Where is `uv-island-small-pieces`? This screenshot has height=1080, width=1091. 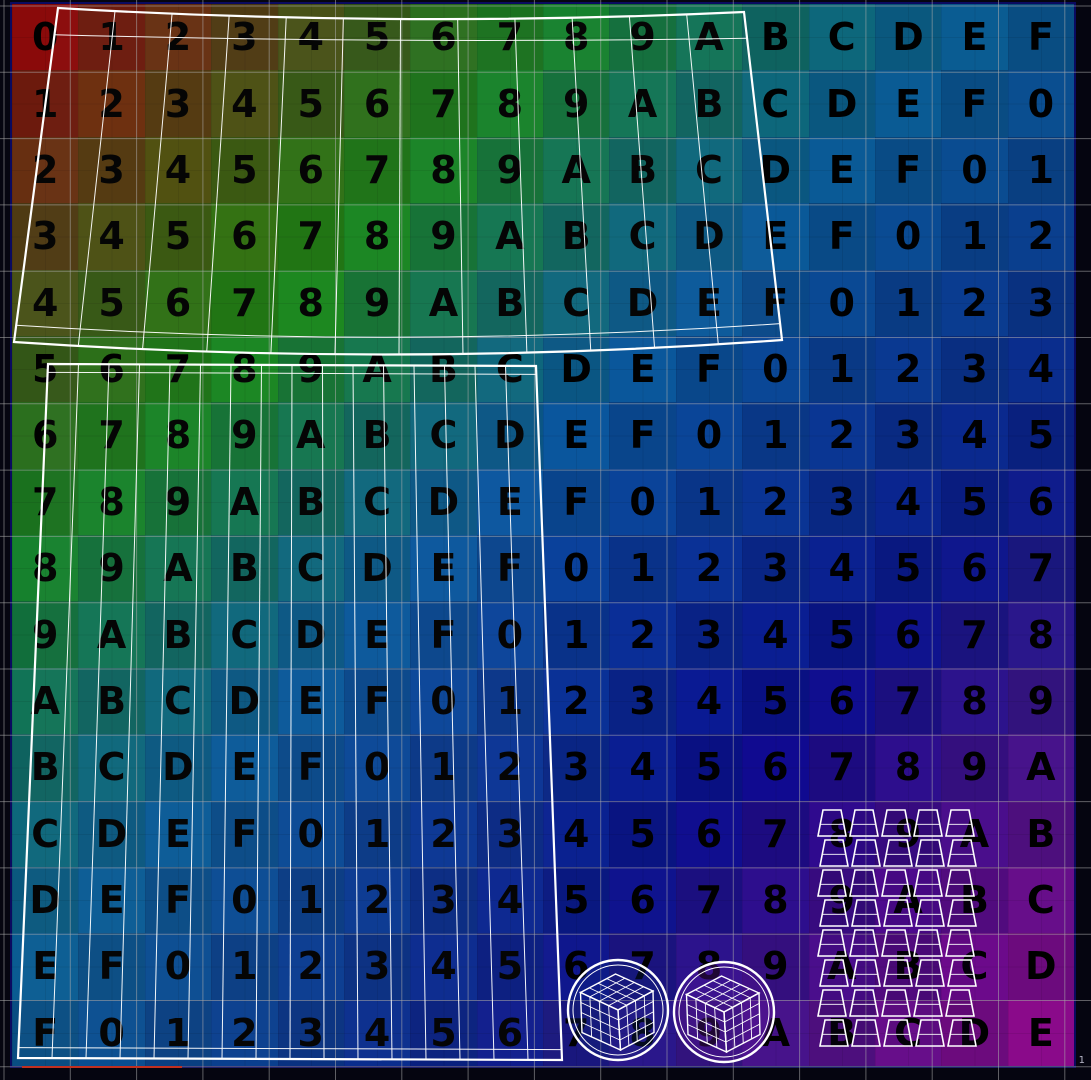
uv-island-small-pieces is located at coordinates (897, 928).